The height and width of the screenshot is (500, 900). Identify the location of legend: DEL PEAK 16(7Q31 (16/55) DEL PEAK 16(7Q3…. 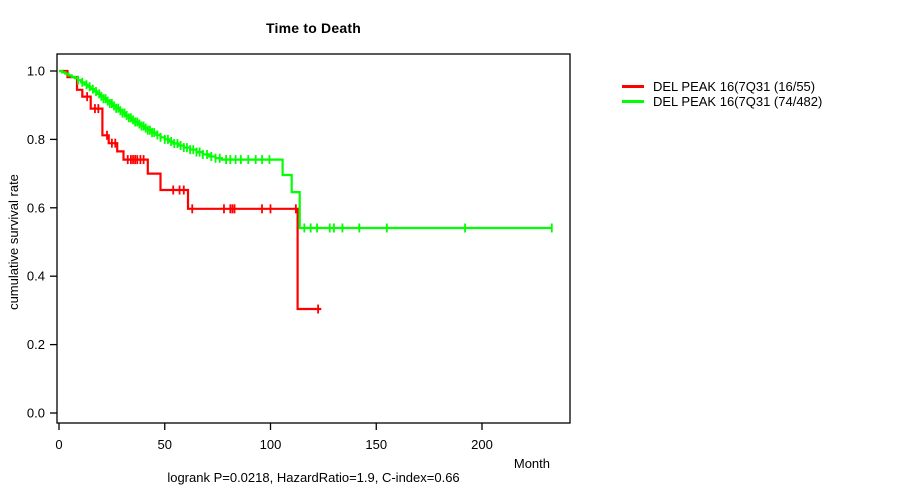
(722, 94).